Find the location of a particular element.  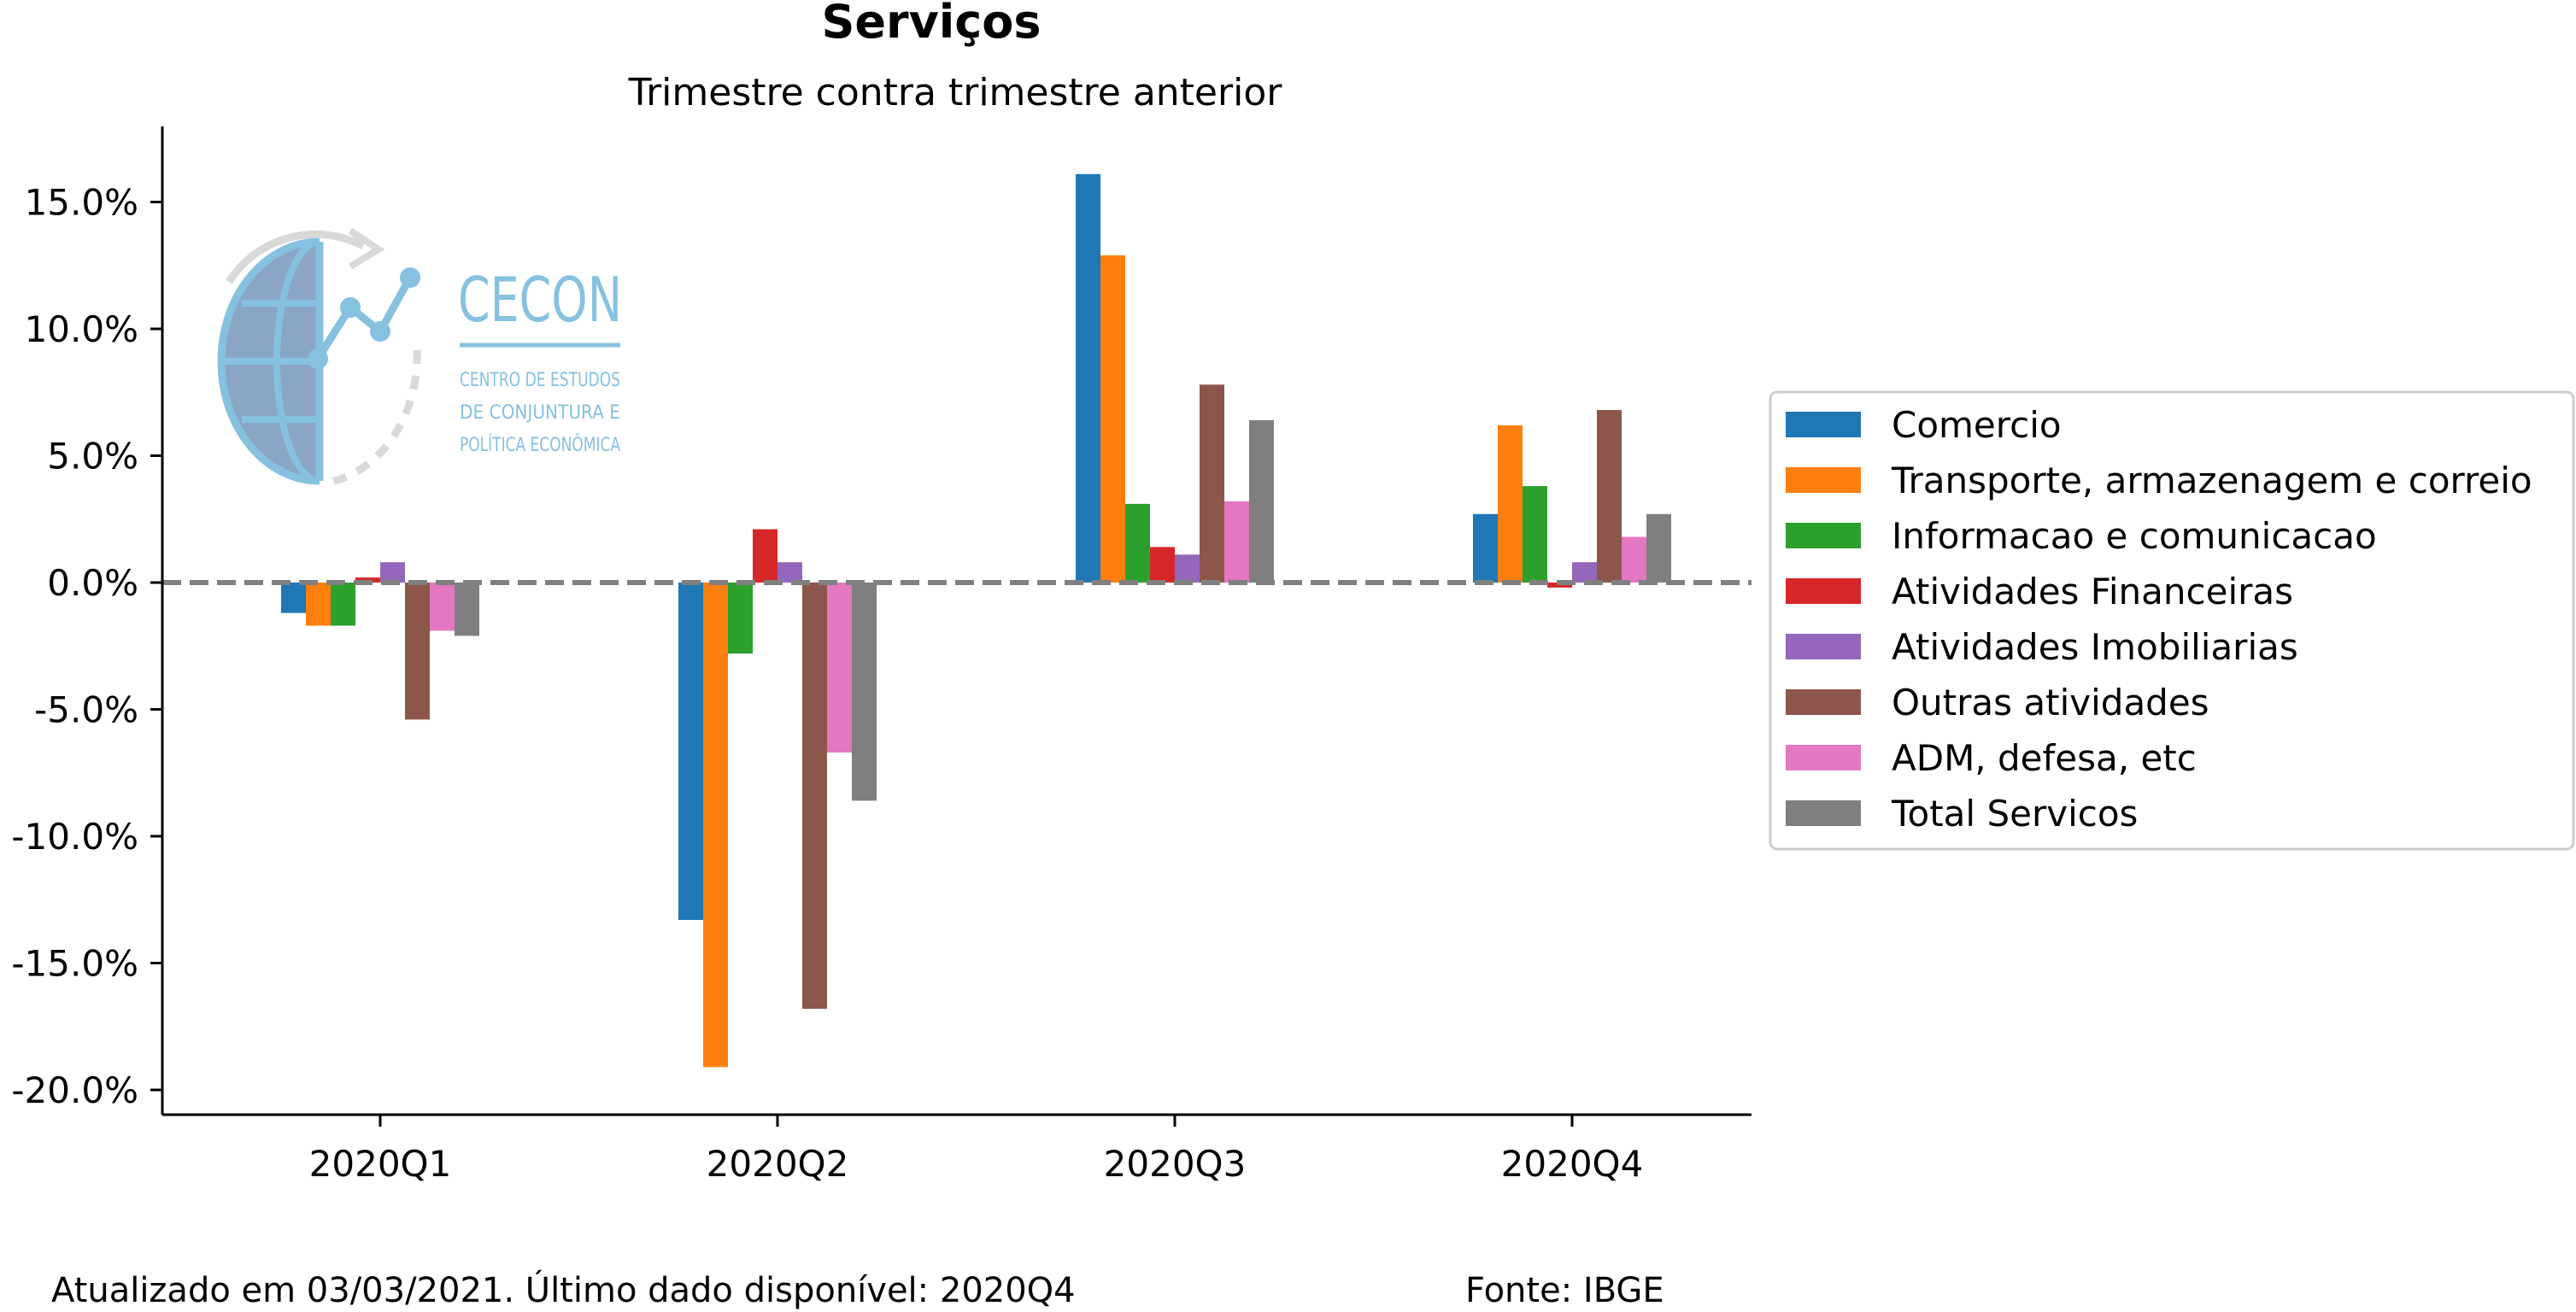

bar-total-servicos-2020q2 is located at coordinates (864, 692).